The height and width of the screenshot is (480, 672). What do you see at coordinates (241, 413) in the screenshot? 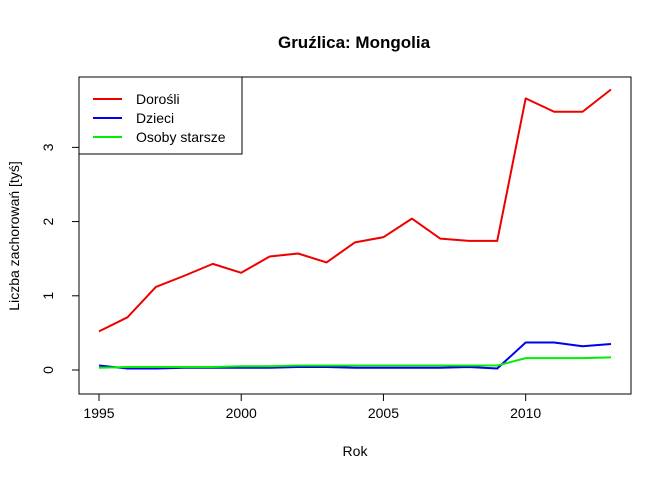
I see `x-tick-label: 2000` at bounding box center [241, 413].